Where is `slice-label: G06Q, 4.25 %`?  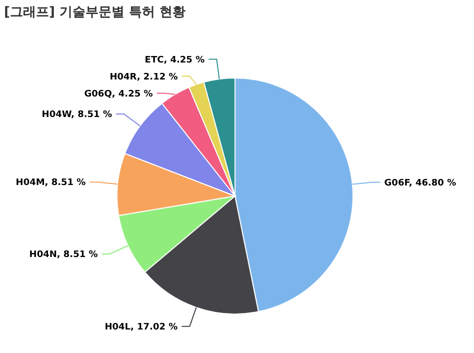
slice-label: G06Q, 4.25 % is located at coordinates (118, 94).